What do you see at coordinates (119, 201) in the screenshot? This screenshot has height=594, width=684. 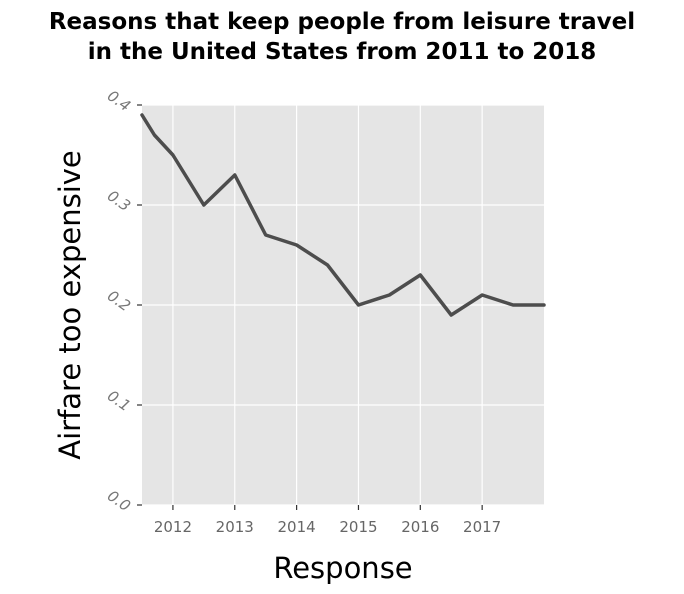 I see `y-tick-label: 0.3` at bounding box center [119, 201].